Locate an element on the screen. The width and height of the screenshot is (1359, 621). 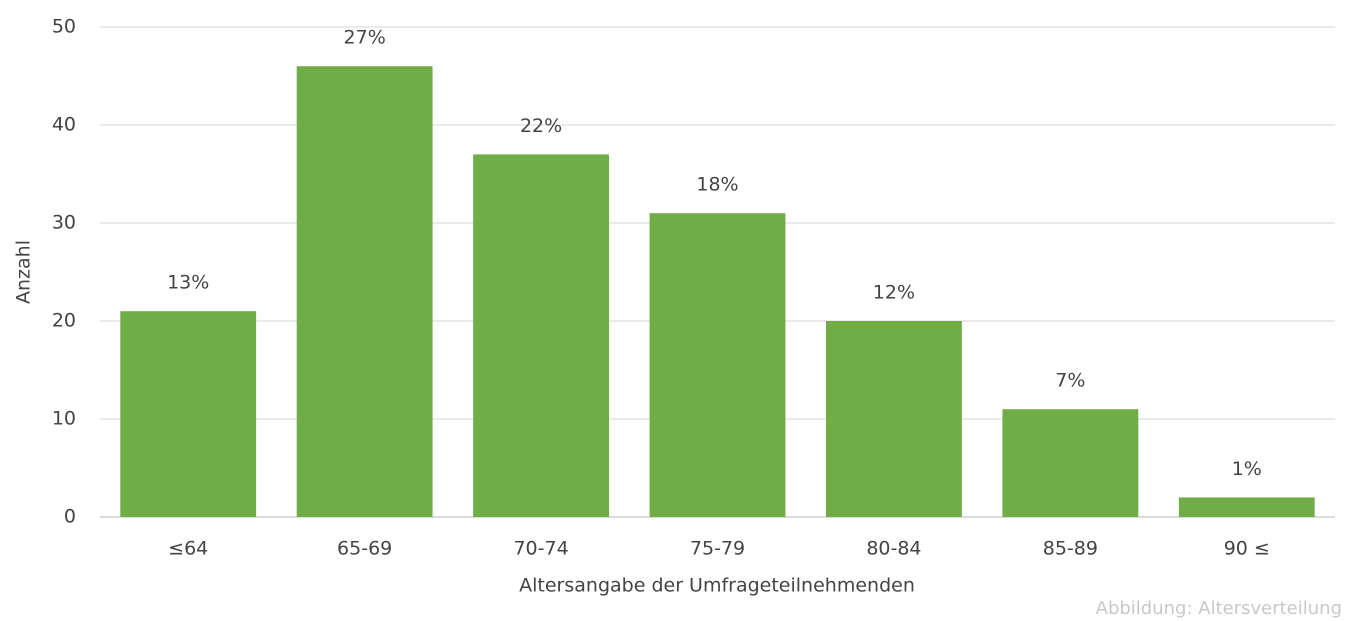
y-tick-label: 50 is located at coordinates (64, 27).